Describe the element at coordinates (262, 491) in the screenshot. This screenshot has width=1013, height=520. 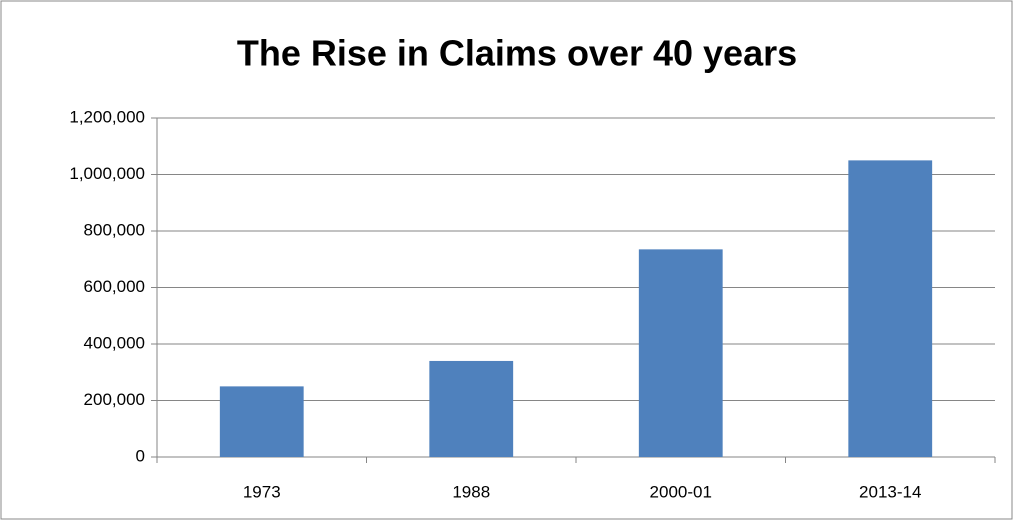
I see `x-tick-label: 1973` at that location.